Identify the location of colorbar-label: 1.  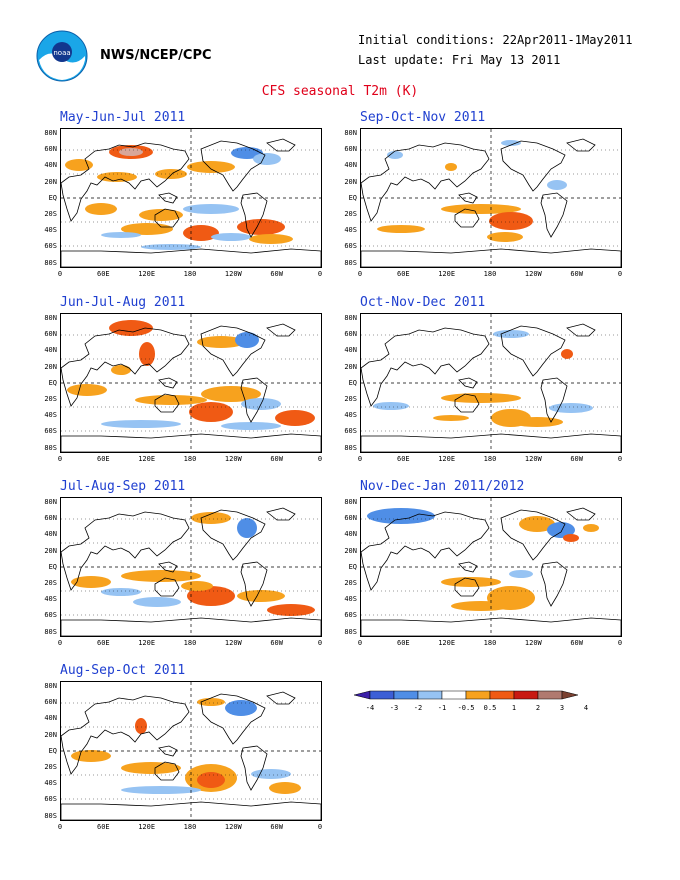
(514, 708).